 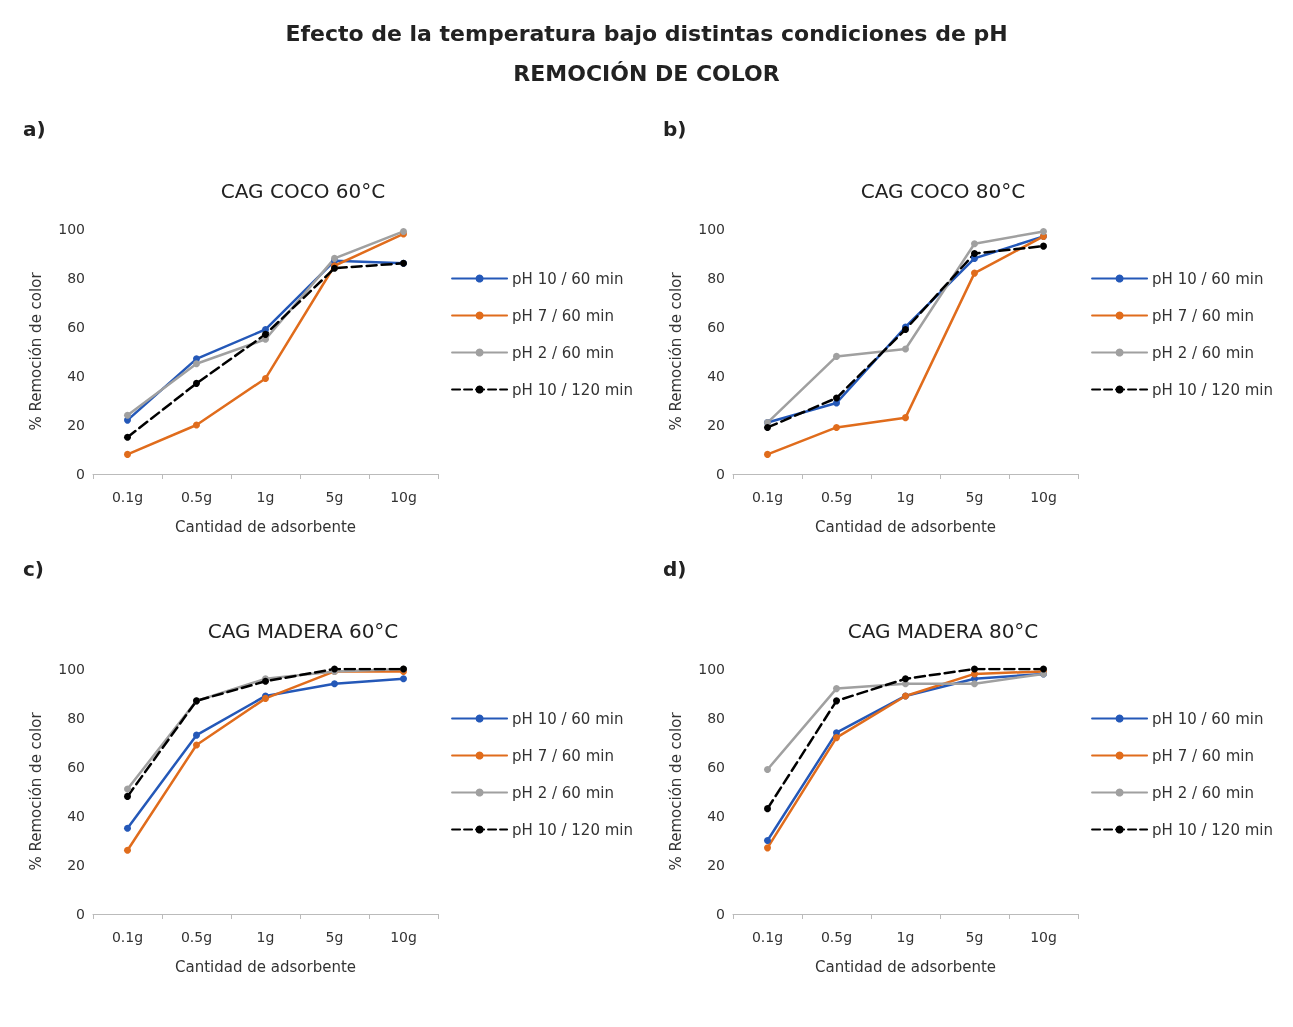 I want to click on chart-title: CAG COCO 80°C, so click(x=943, y=191).